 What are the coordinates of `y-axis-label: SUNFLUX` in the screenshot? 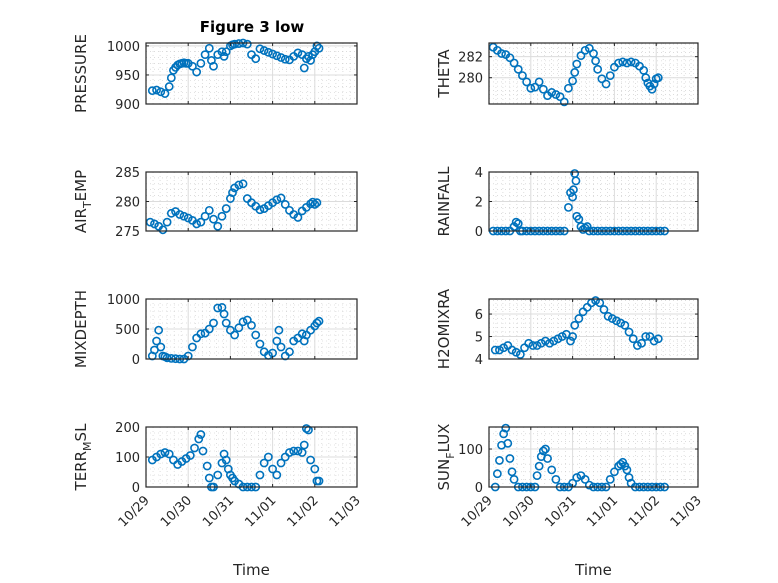 It's located at (446, 457).